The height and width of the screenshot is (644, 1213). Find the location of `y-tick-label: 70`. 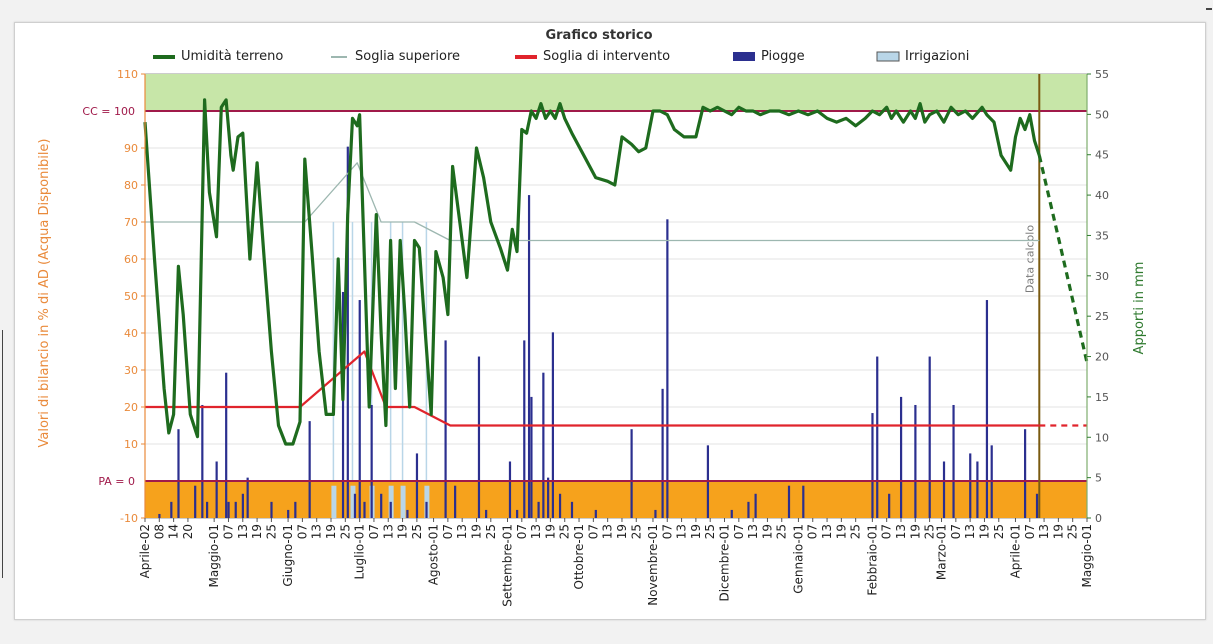

y-tick-label: 70 is located at coordinates (131, 222).